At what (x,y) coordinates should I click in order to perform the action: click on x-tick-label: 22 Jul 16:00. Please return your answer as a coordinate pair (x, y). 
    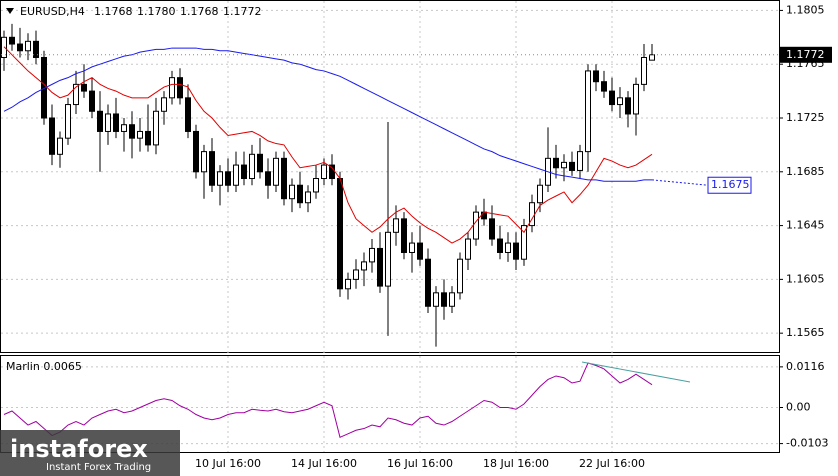
    Looking at the image, I should click on (612, 463).